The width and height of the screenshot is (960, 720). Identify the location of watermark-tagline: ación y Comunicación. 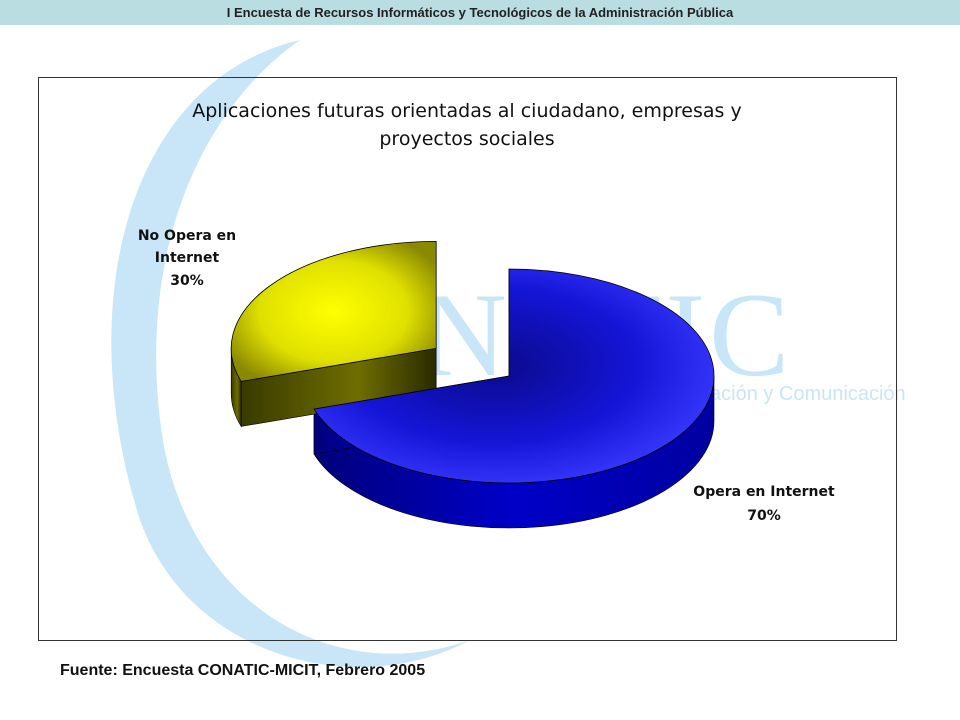
(808, 394).